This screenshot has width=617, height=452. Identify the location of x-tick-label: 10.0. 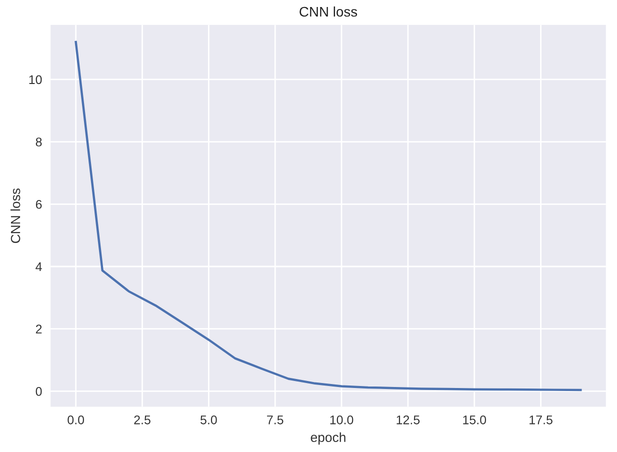
(342, 419).